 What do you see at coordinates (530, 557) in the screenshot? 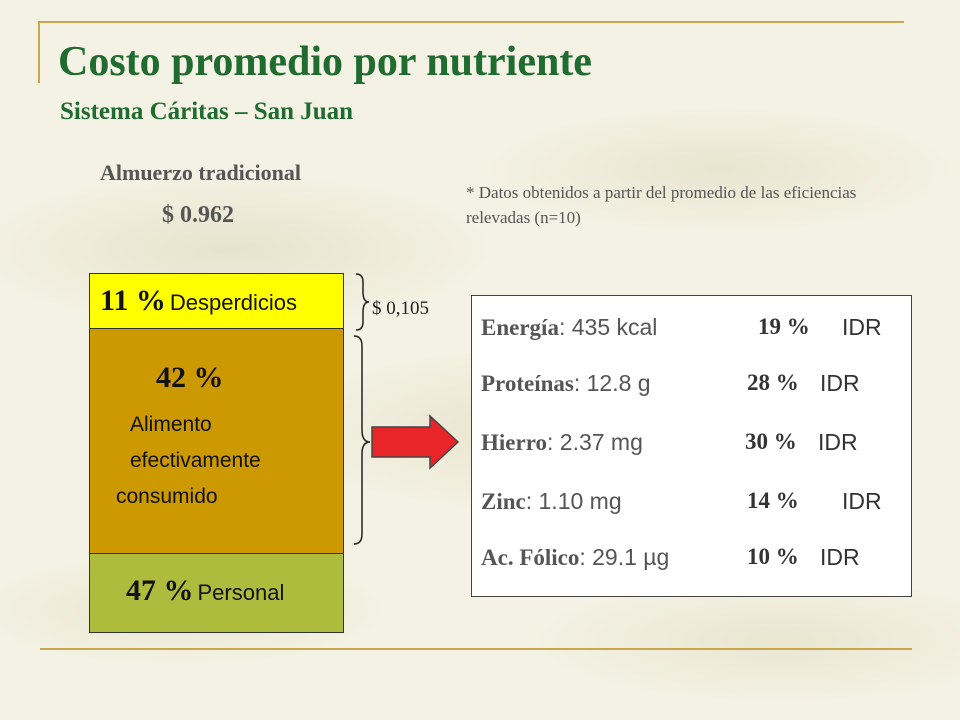
I see `nutrient-name: Ac. Fólico` at bounding box center [530, 557].